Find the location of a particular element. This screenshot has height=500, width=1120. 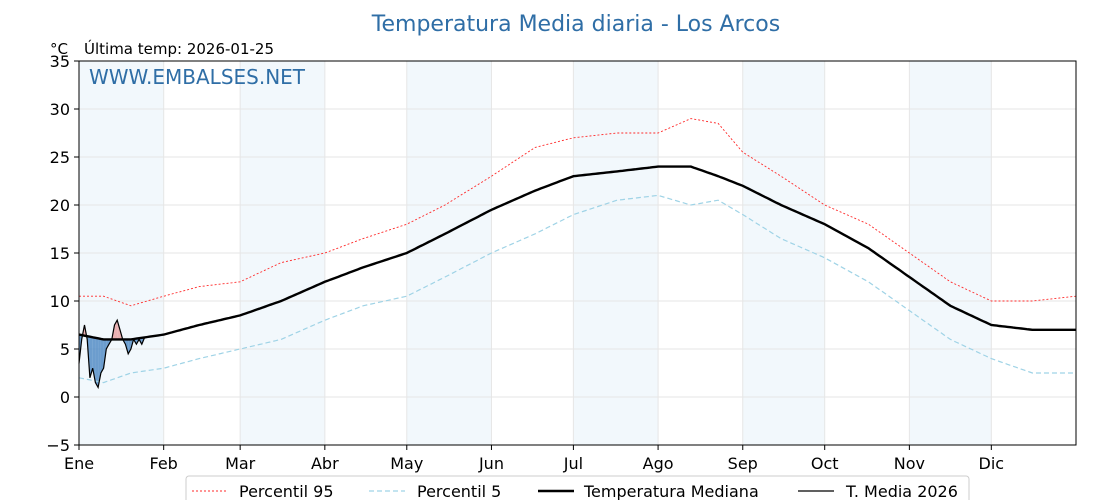

x-tick-label: Jun is located at coordinates (491, 463).